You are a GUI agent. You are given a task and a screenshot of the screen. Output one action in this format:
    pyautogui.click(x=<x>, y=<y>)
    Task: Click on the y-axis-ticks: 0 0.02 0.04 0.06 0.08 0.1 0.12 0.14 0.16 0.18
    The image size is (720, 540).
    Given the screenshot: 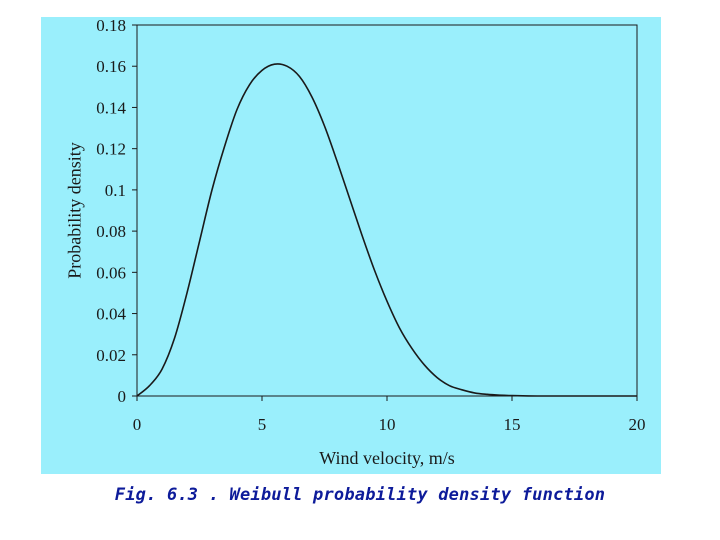 What is the action you would take?
    pyautogui.click(x=116, y=211)
    